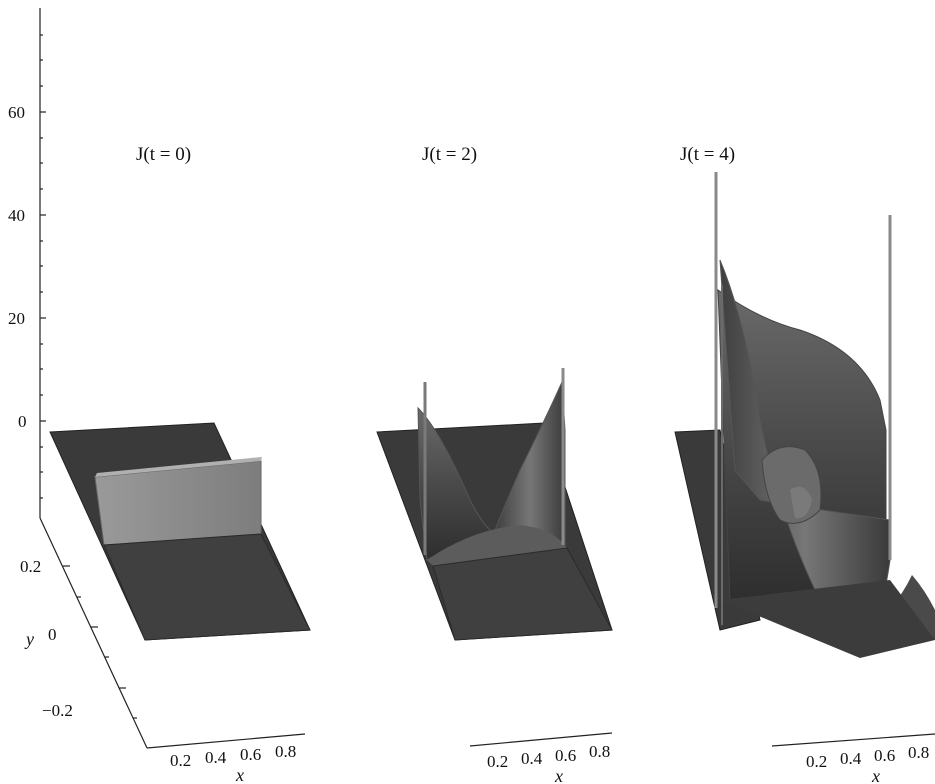  What do you see at coordinates (27, 263) in the screenshot?
I see `z-axis: 60 40 20 0` at bounding box center [27, 263].